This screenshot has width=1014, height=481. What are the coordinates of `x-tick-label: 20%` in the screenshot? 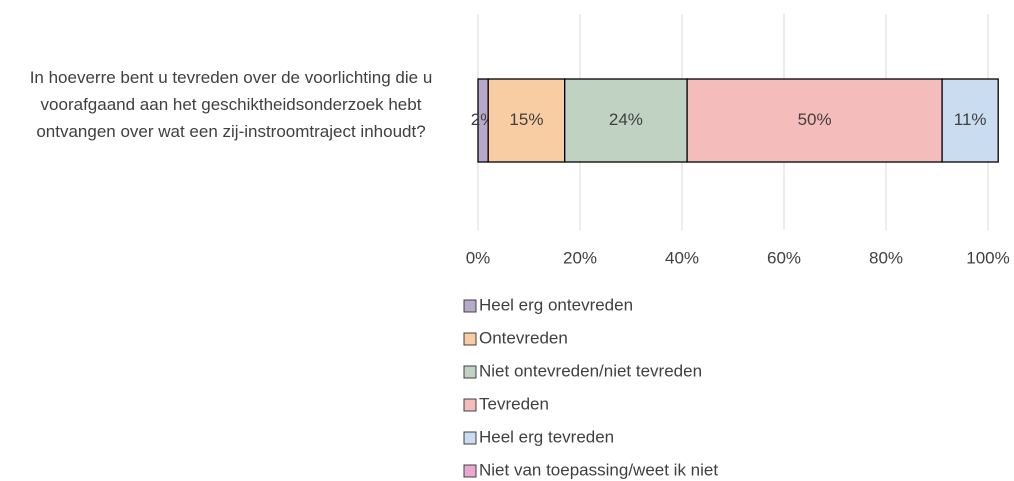 It's located at (580, 257).